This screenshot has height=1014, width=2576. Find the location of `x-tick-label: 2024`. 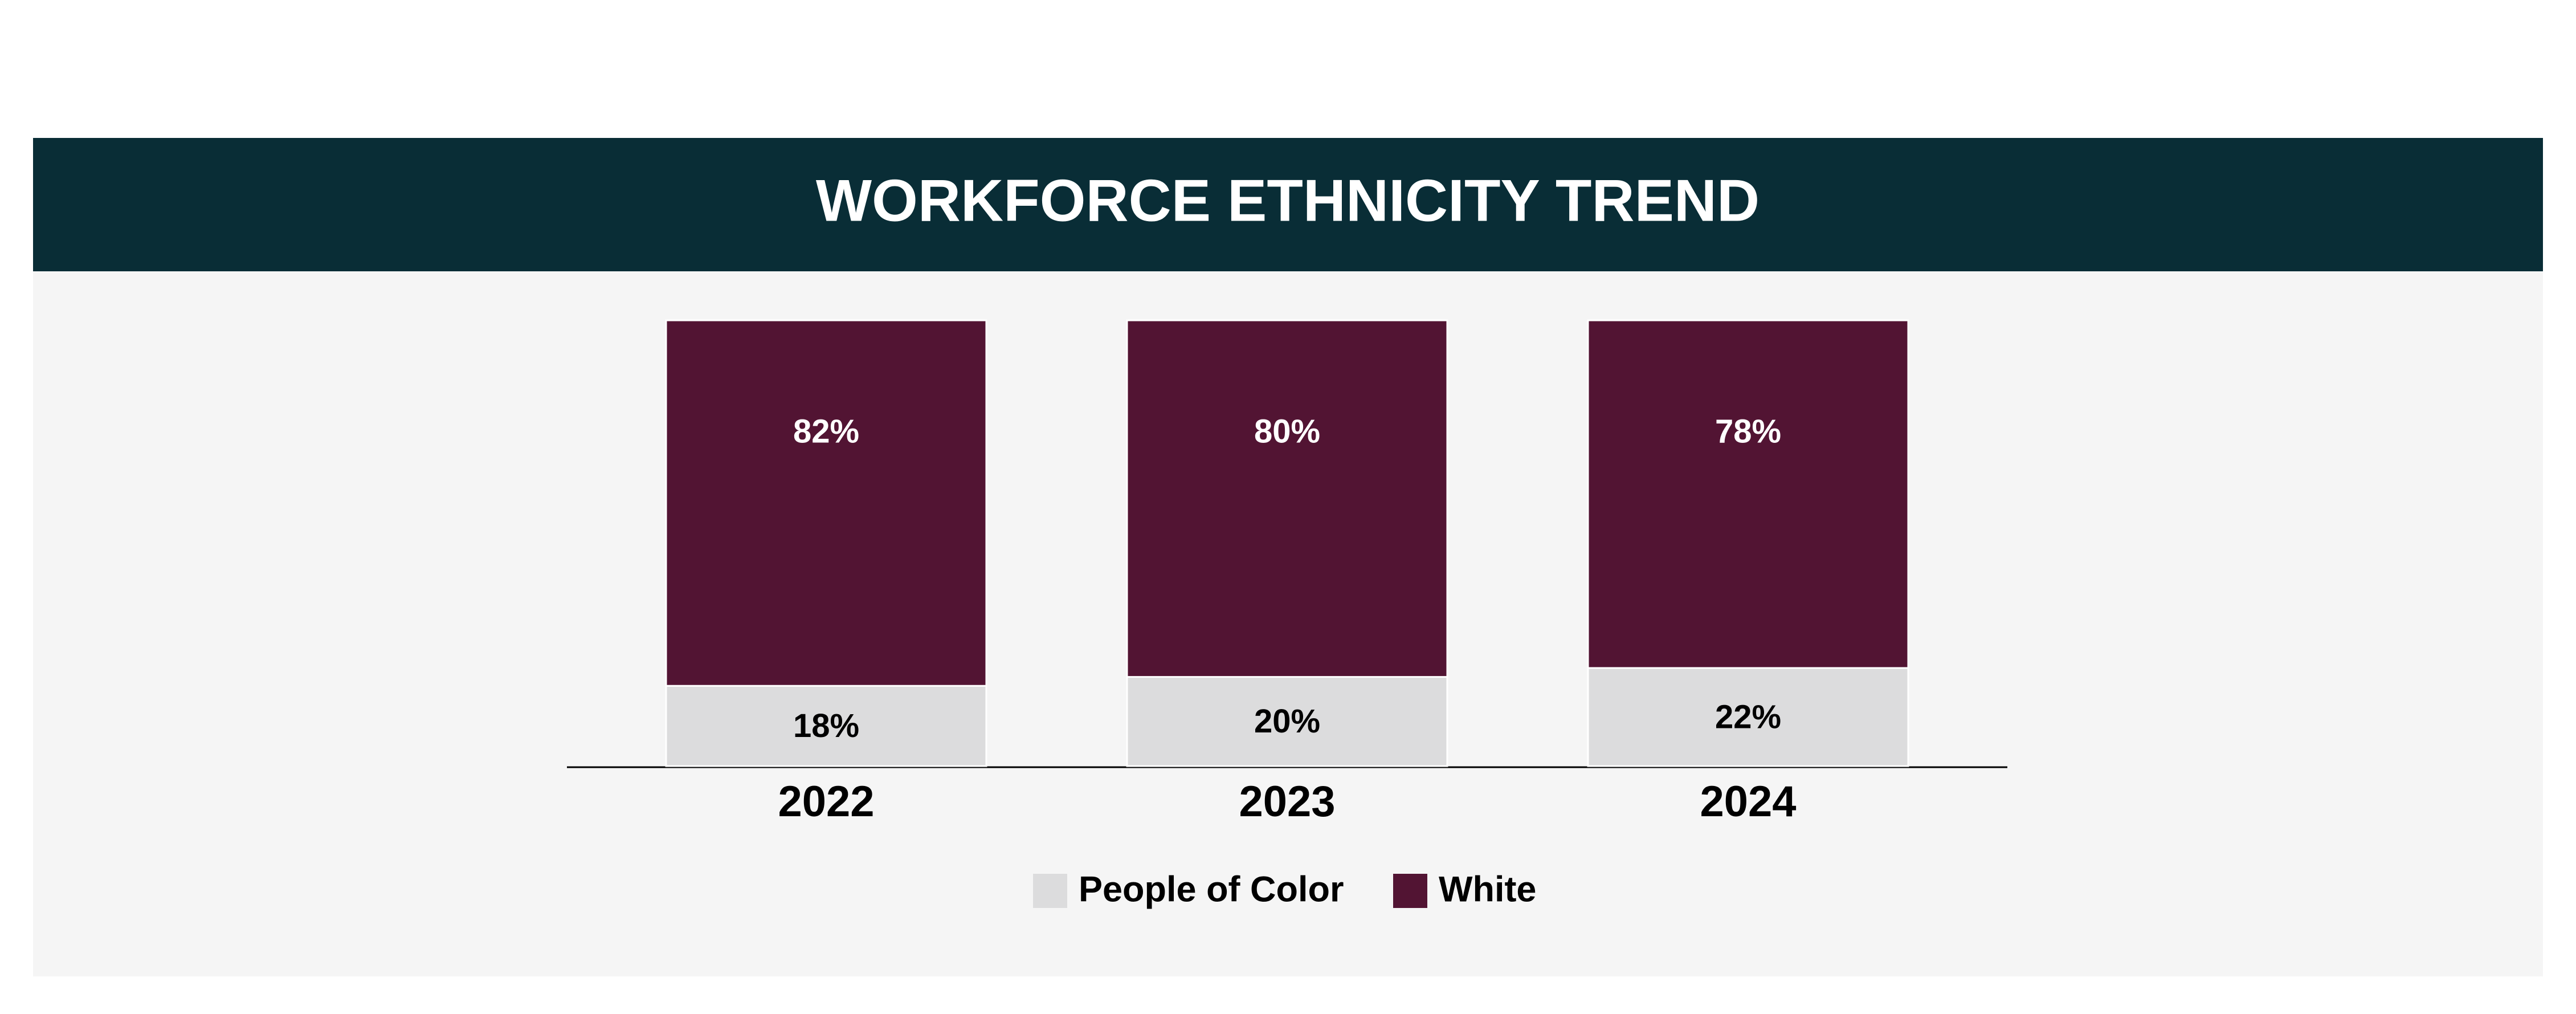

x-tick-label: 2024 is located at coordinates (1748, 801).